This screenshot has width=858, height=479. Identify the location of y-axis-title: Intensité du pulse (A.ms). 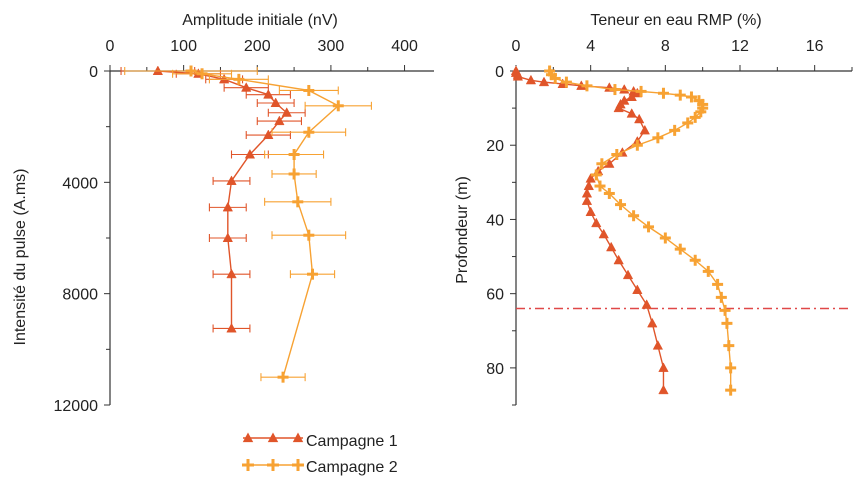
(20, 257).